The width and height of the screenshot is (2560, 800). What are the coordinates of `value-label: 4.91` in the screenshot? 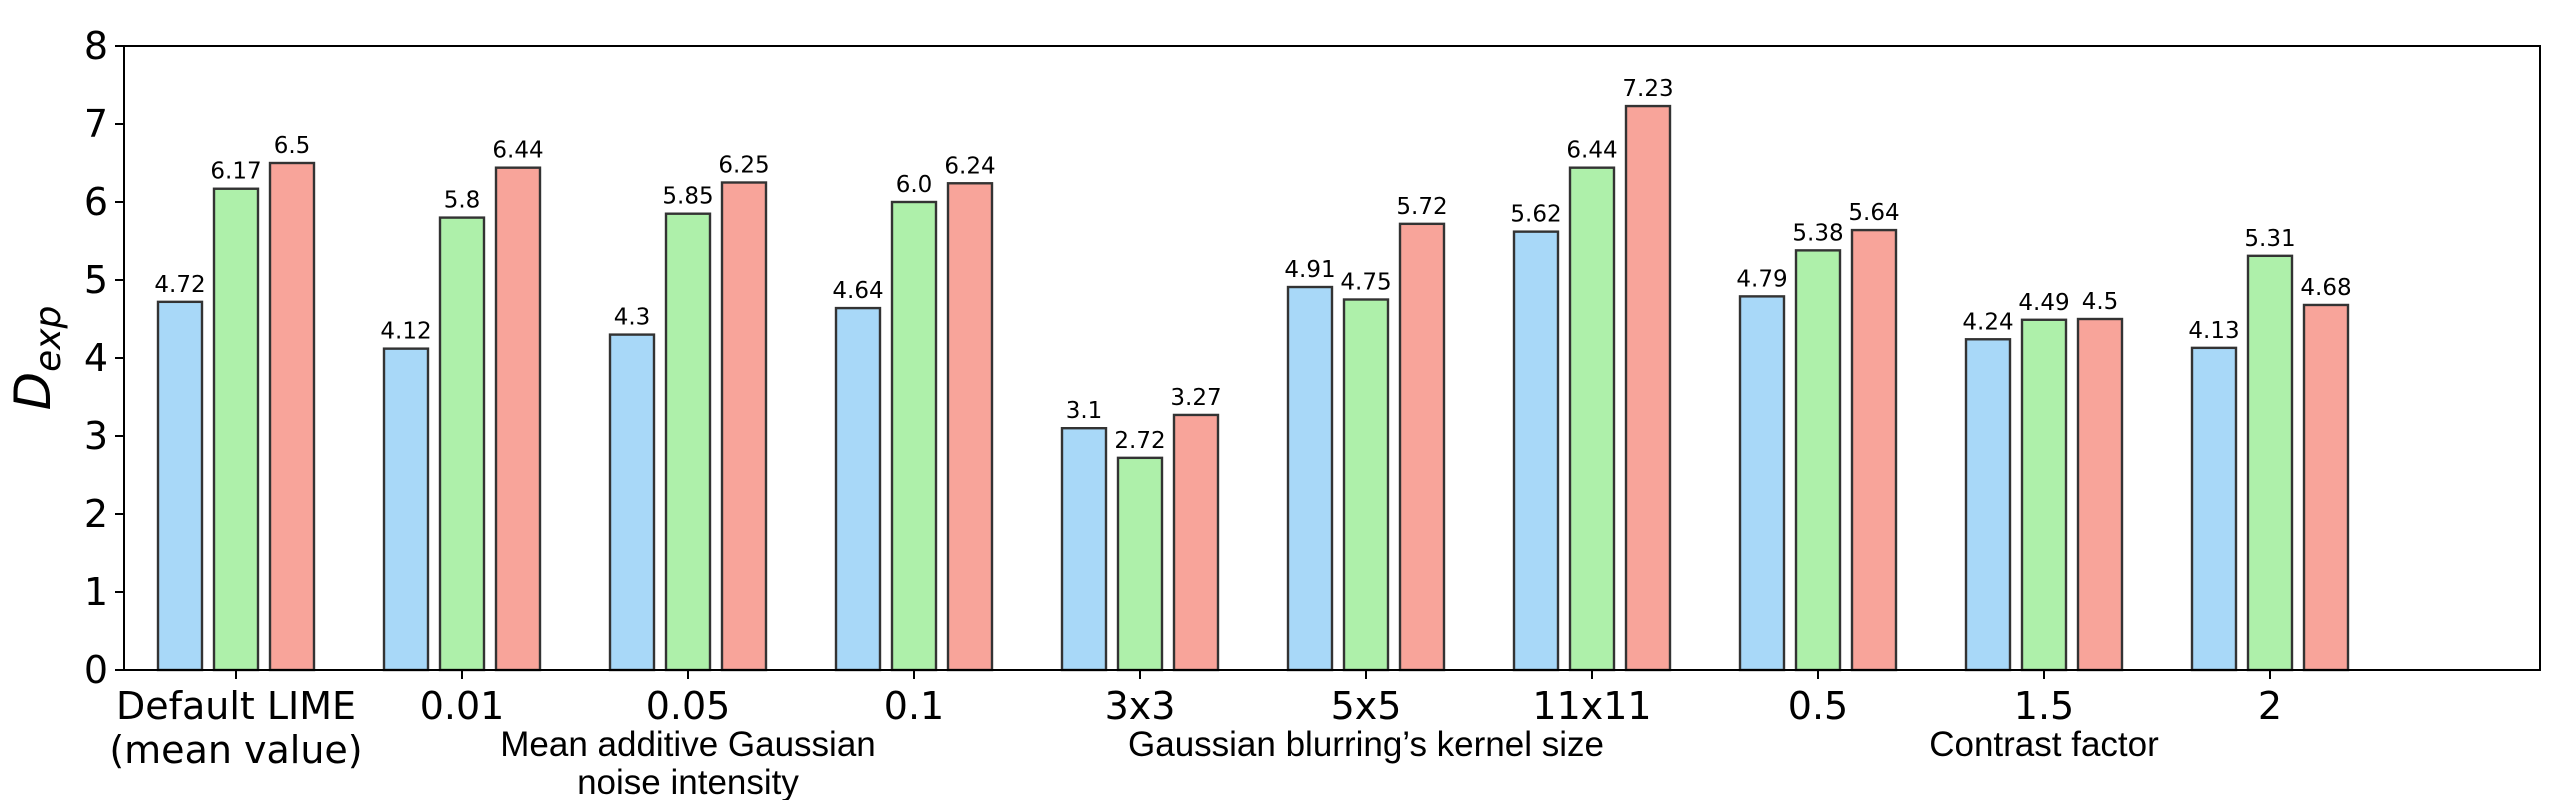 It's located at (1309, 270).